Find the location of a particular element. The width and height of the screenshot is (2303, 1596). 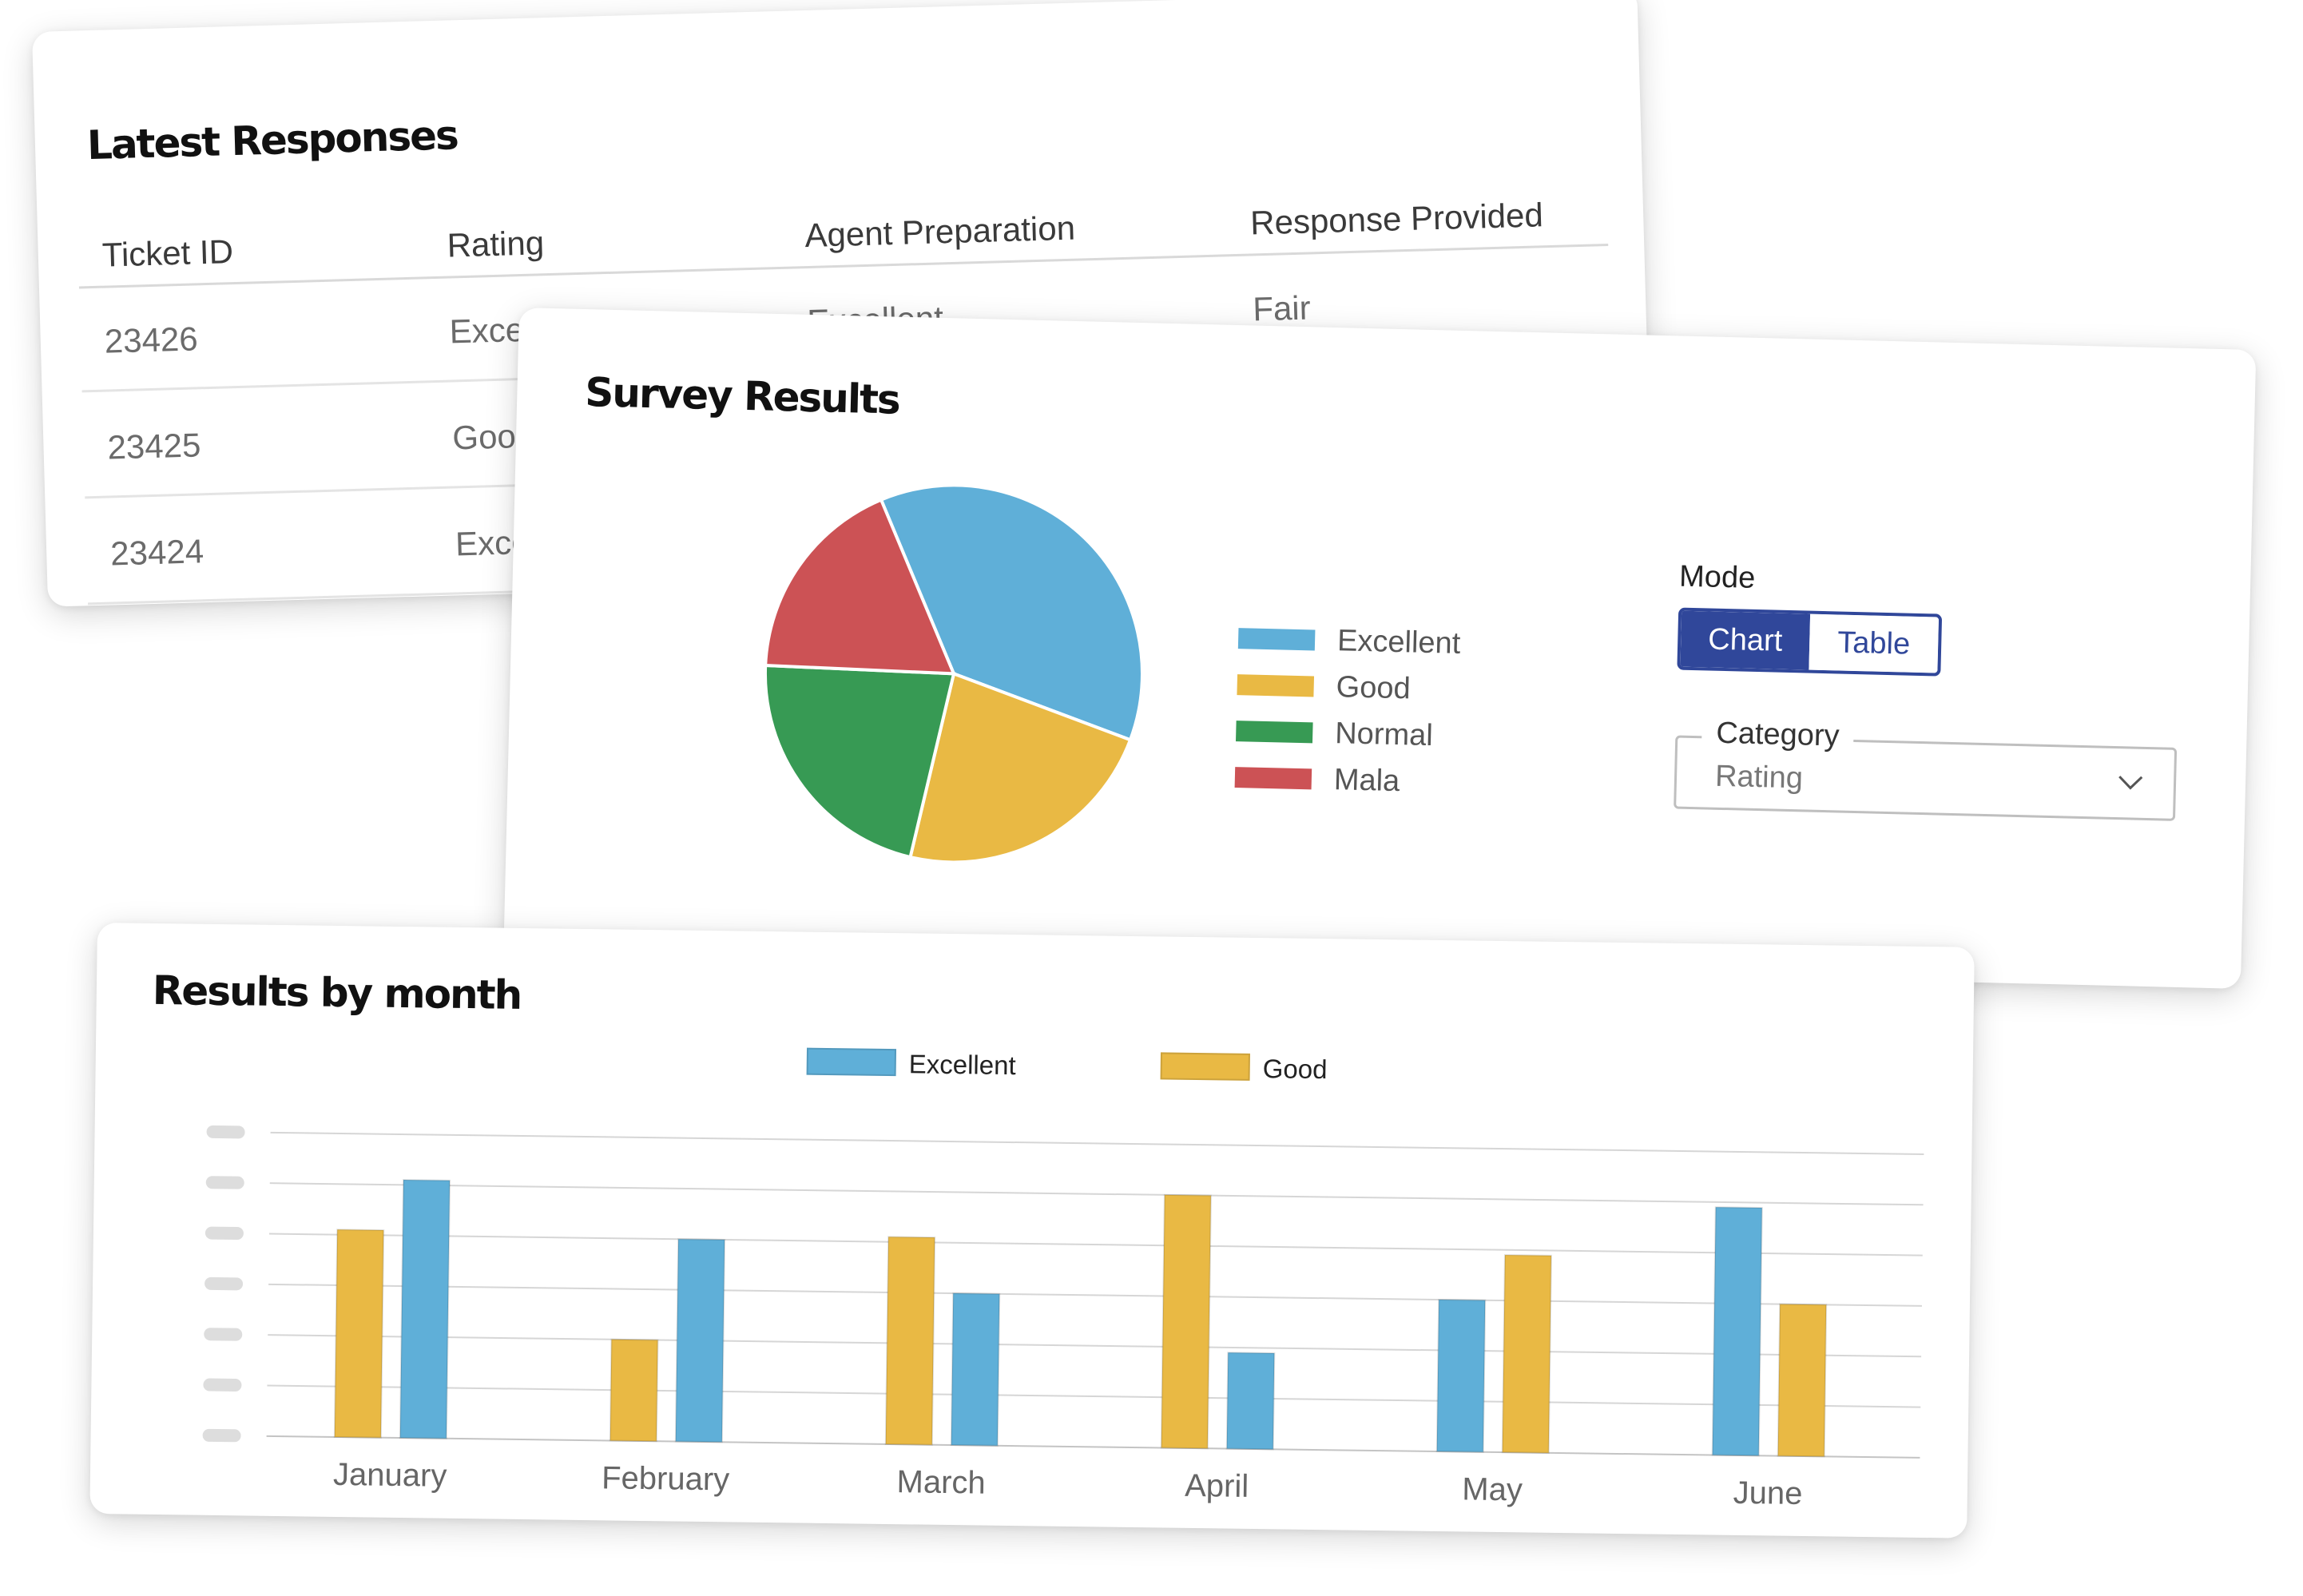

survey-pie-chart is located at coordinates (953, 673).